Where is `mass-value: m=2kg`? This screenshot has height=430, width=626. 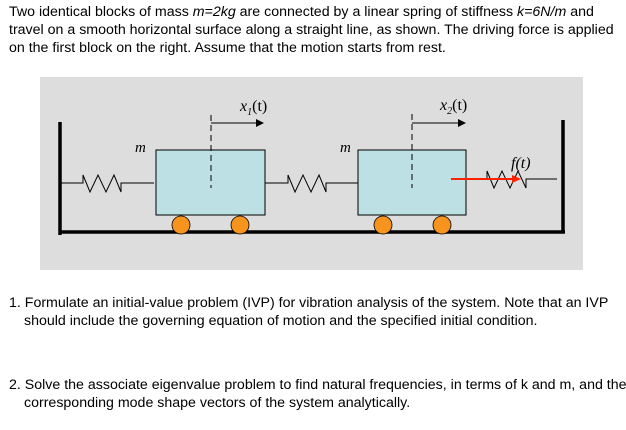 mass-value: m=2kg is located at coordinates (214, 12).